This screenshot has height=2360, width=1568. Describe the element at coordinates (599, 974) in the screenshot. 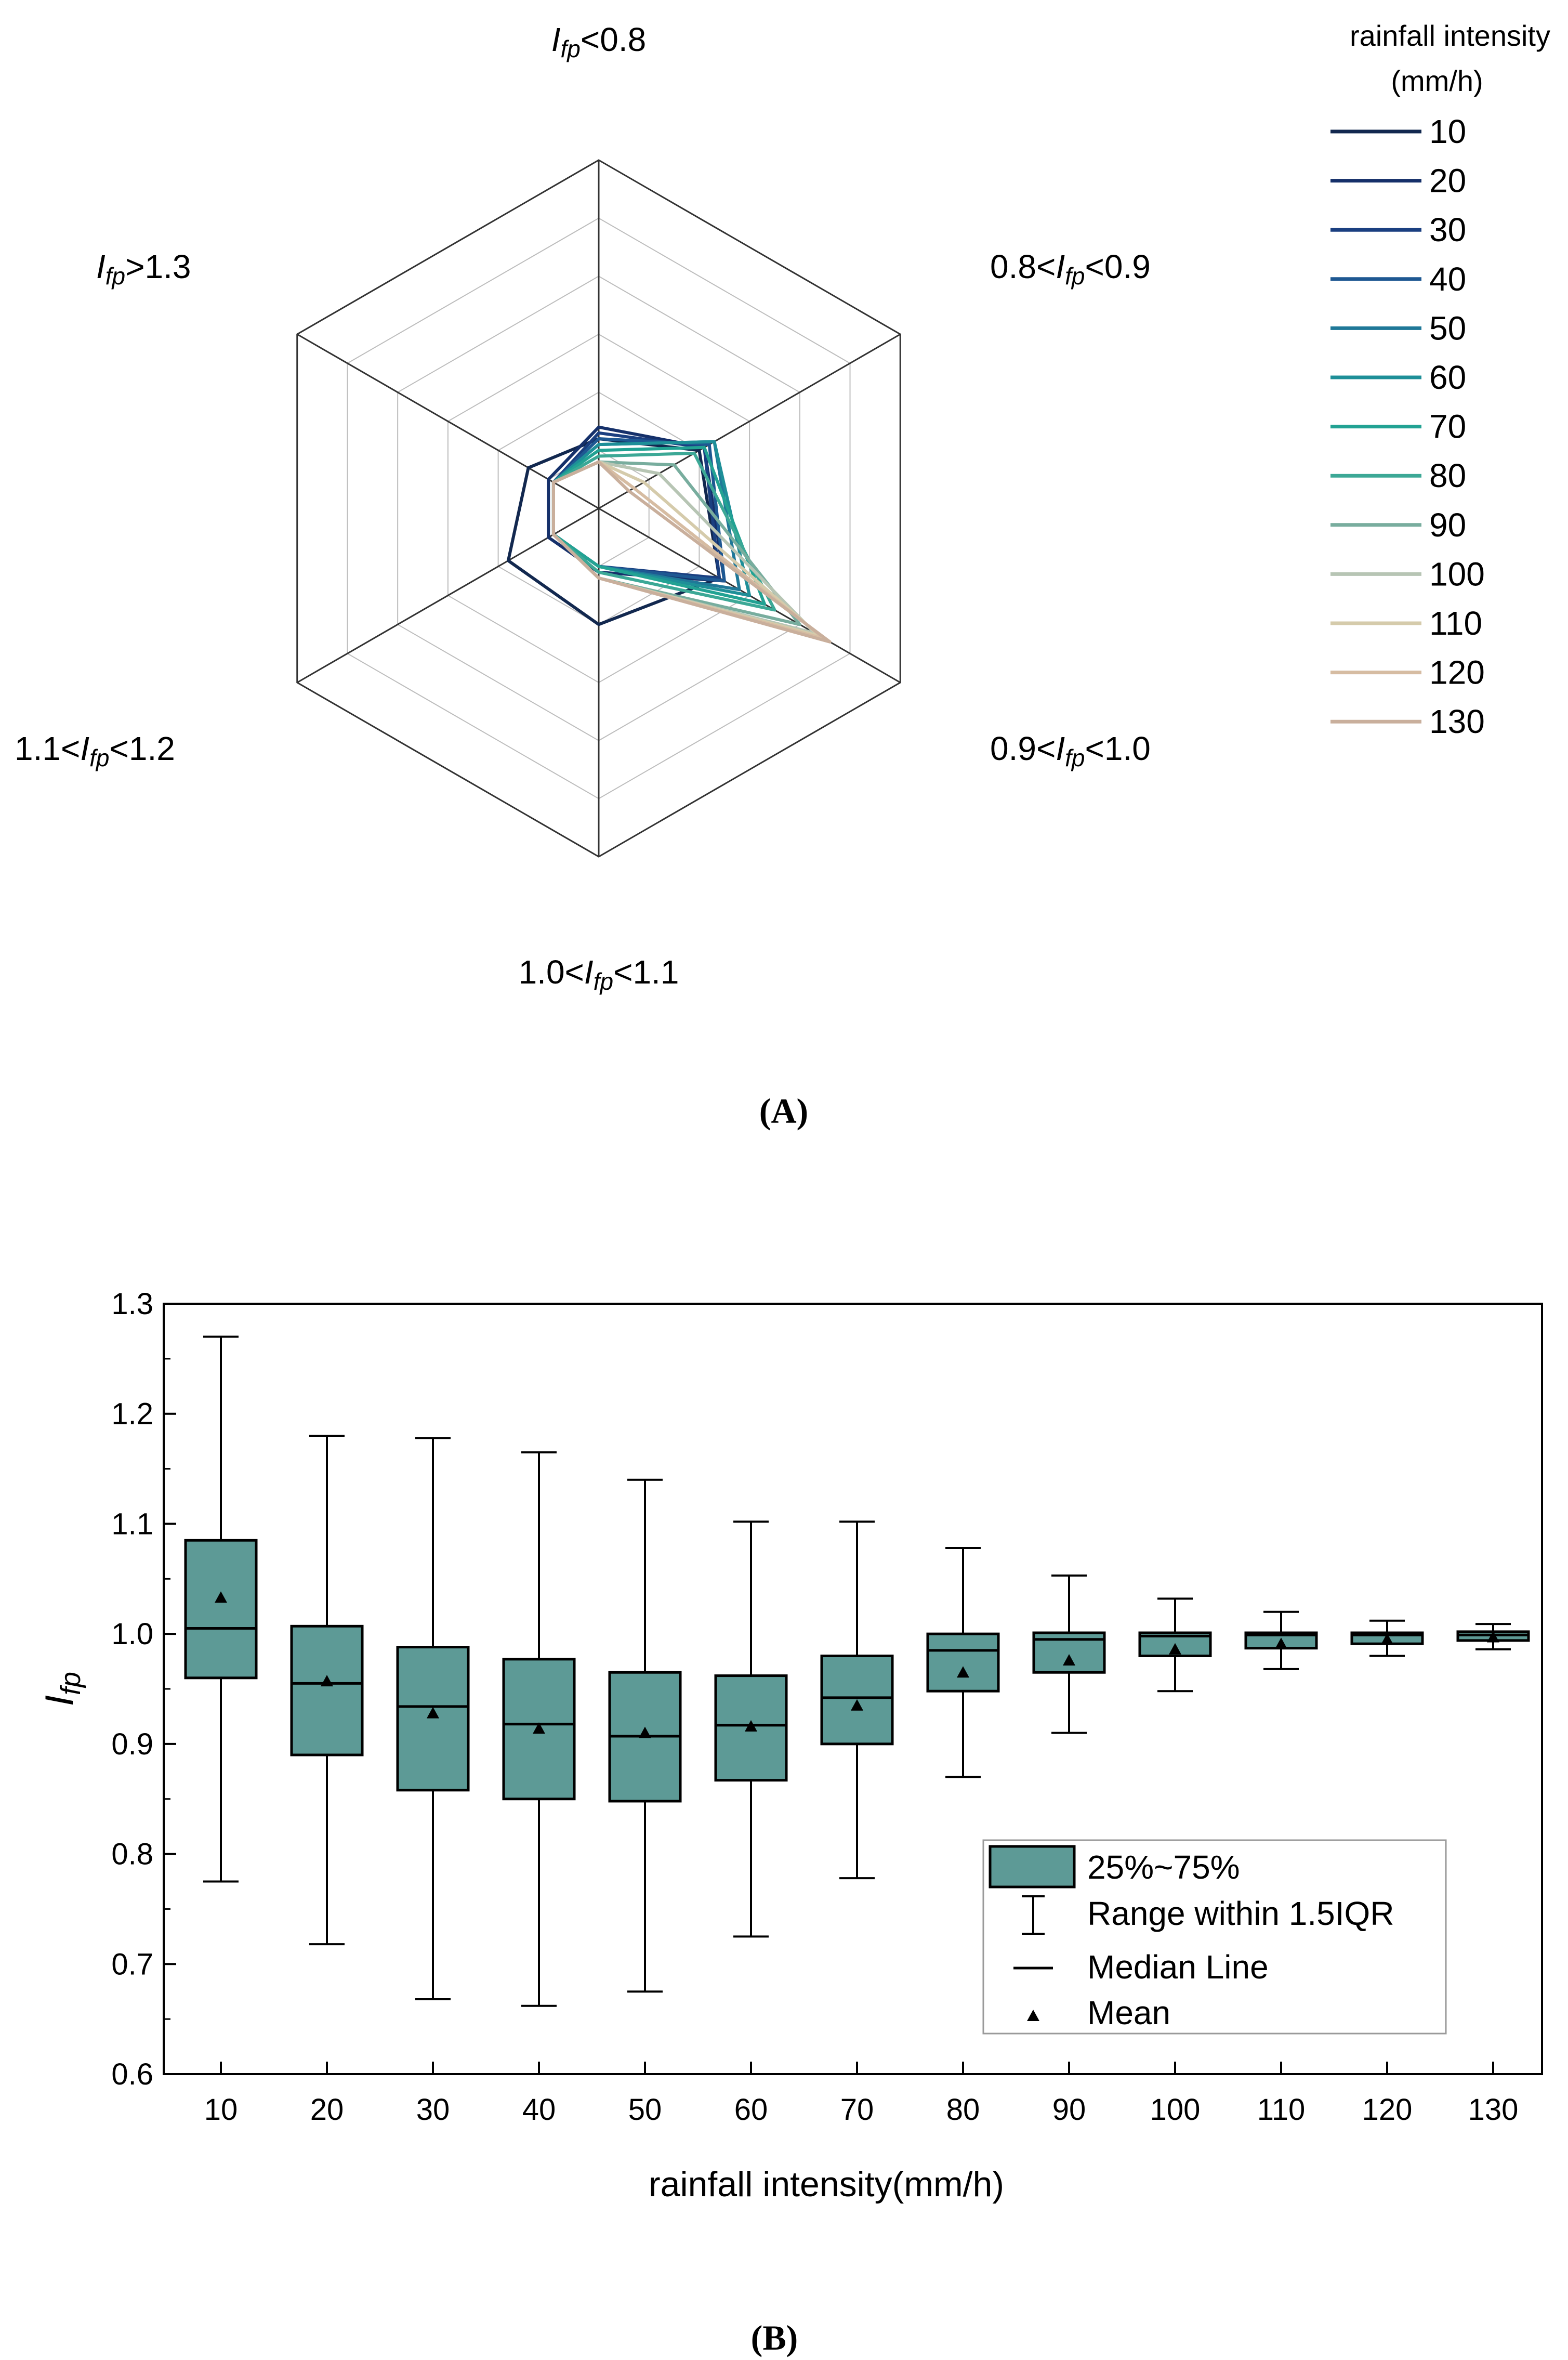

I see `radar-axis-label: 1.0<Ifp<1.1` at that location.